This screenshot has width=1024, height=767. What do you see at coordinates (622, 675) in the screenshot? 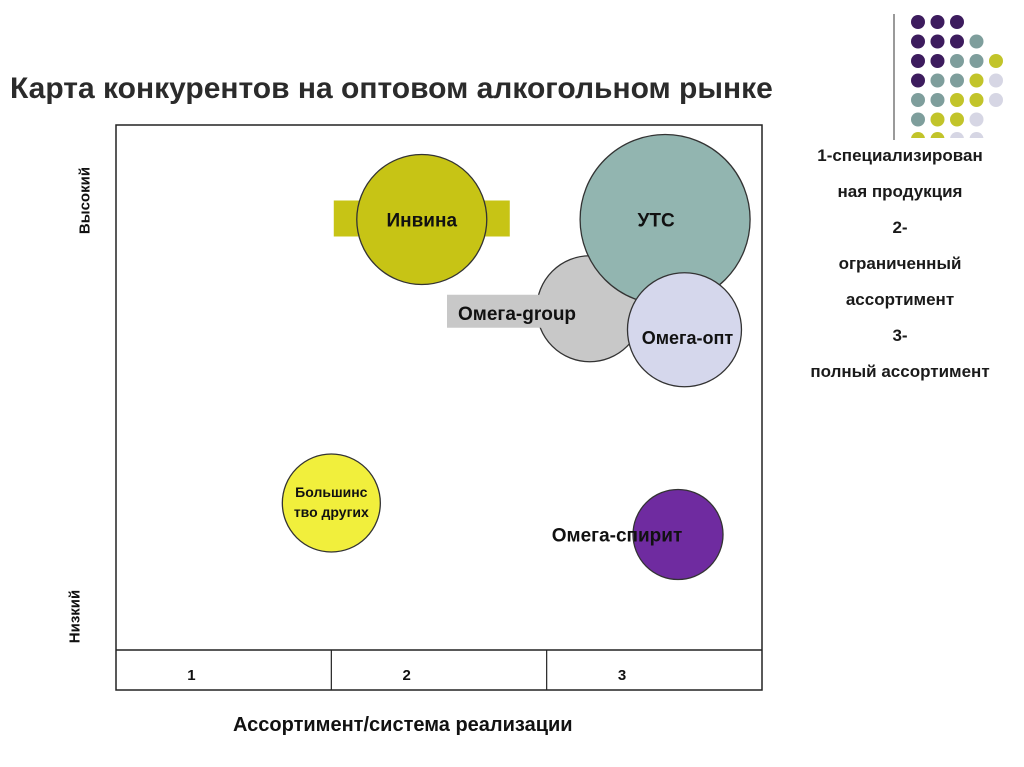
I see `x-tick-label: 3` at bounding box center [622, 675].